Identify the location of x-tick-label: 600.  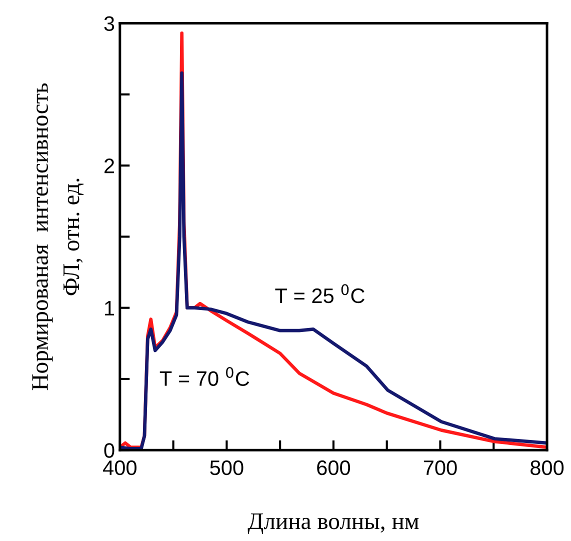
(333, 468).